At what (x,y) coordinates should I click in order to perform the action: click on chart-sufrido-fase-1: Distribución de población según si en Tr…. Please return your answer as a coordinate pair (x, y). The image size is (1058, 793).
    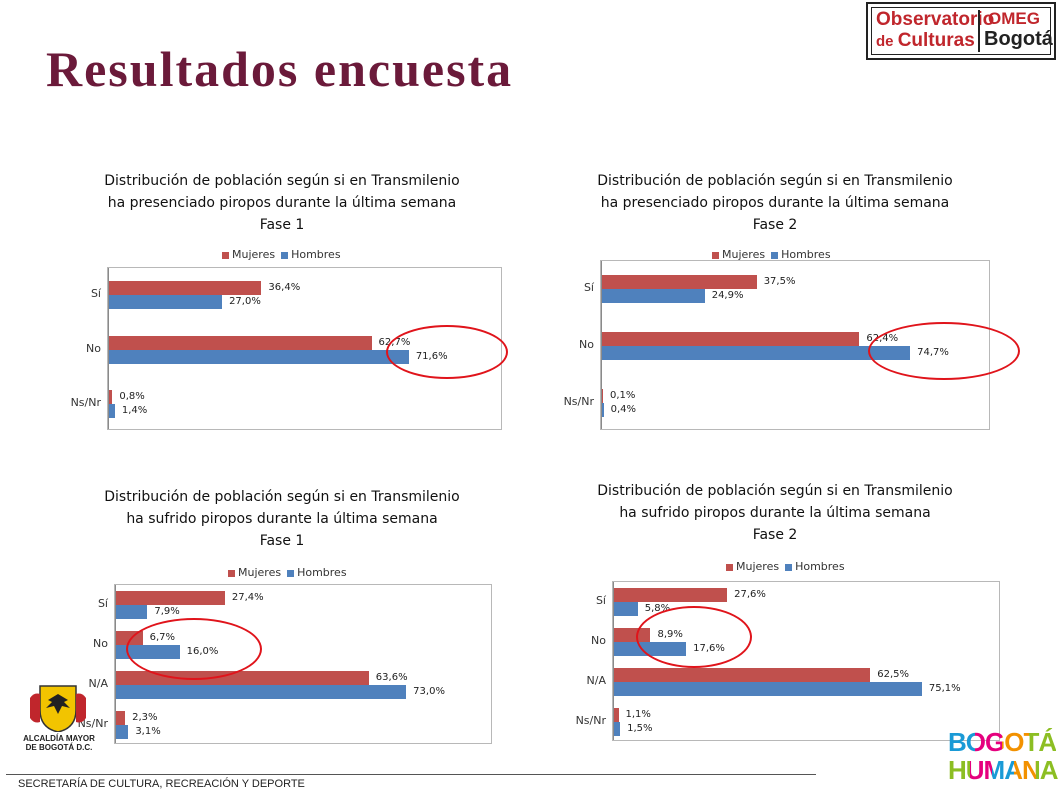
    Looking at the image, I should click on (282, 616).